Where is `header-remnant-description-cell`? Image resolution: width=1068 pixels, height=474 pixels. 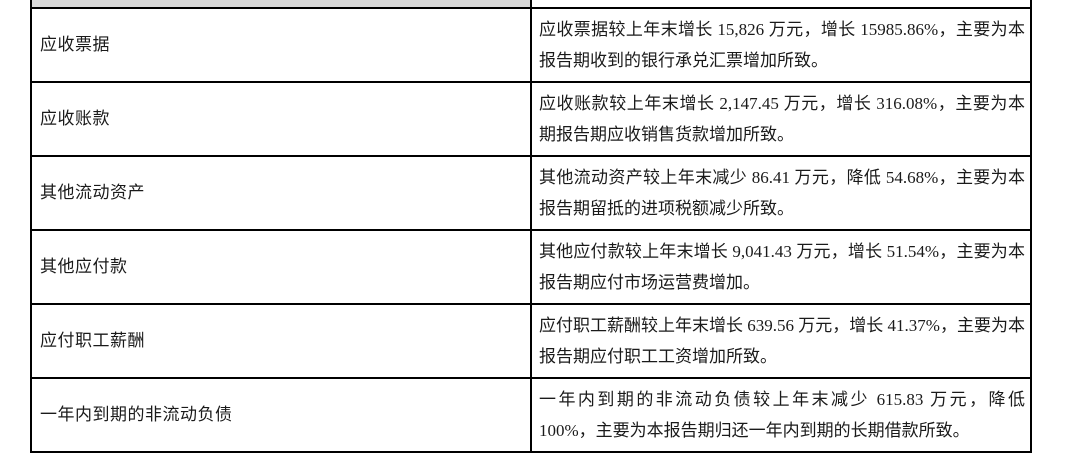
header-remnant-description-cell is located at coordinates (781, 4).